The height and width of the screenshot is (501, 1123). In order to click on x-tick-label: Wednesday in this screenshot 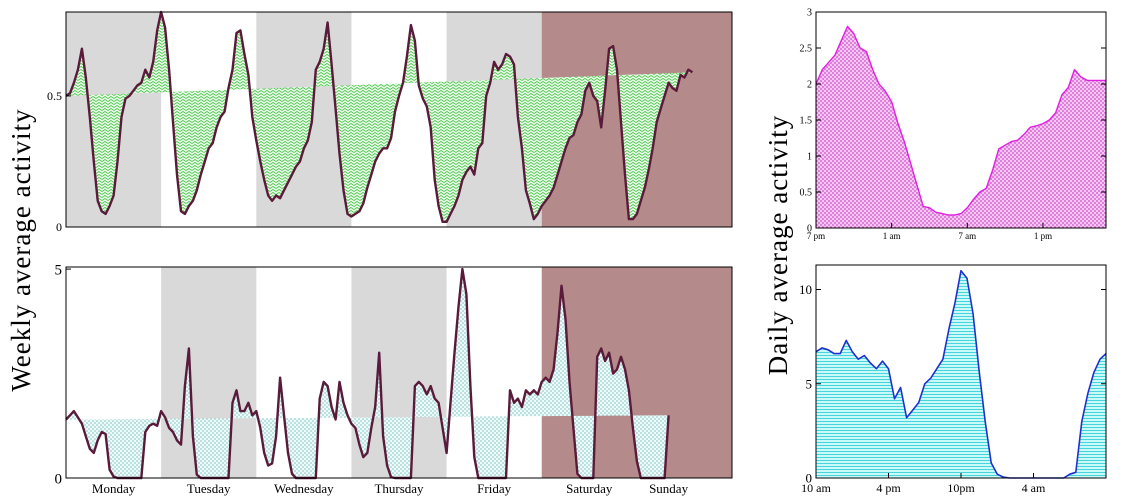, I will do `click(304, 488)`.